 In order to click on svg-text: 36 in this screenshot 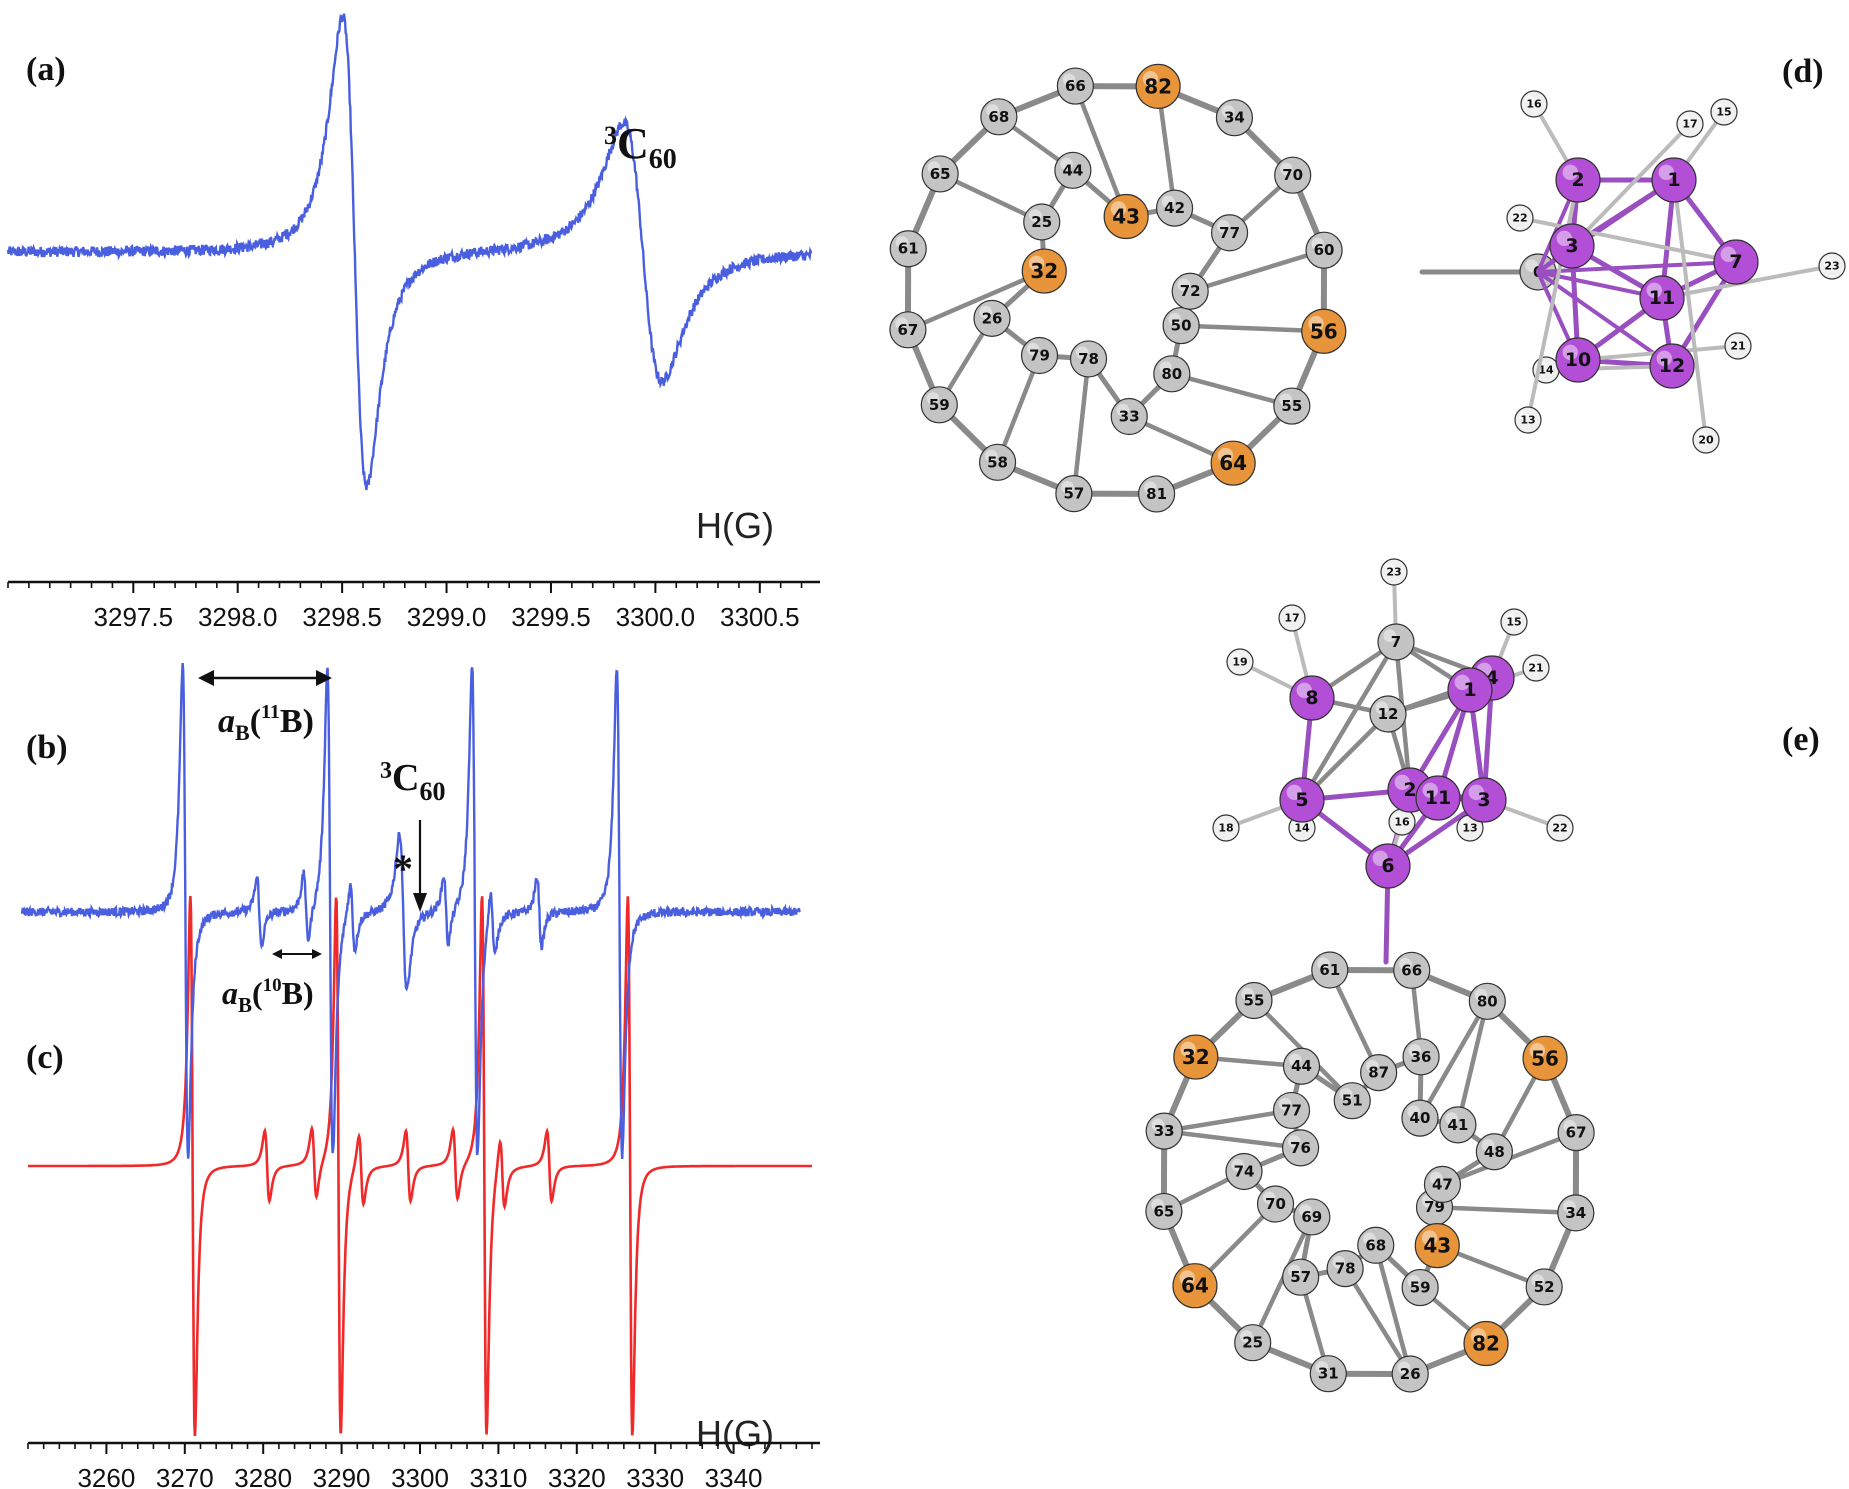, I will do `click(1421, 1057)`.